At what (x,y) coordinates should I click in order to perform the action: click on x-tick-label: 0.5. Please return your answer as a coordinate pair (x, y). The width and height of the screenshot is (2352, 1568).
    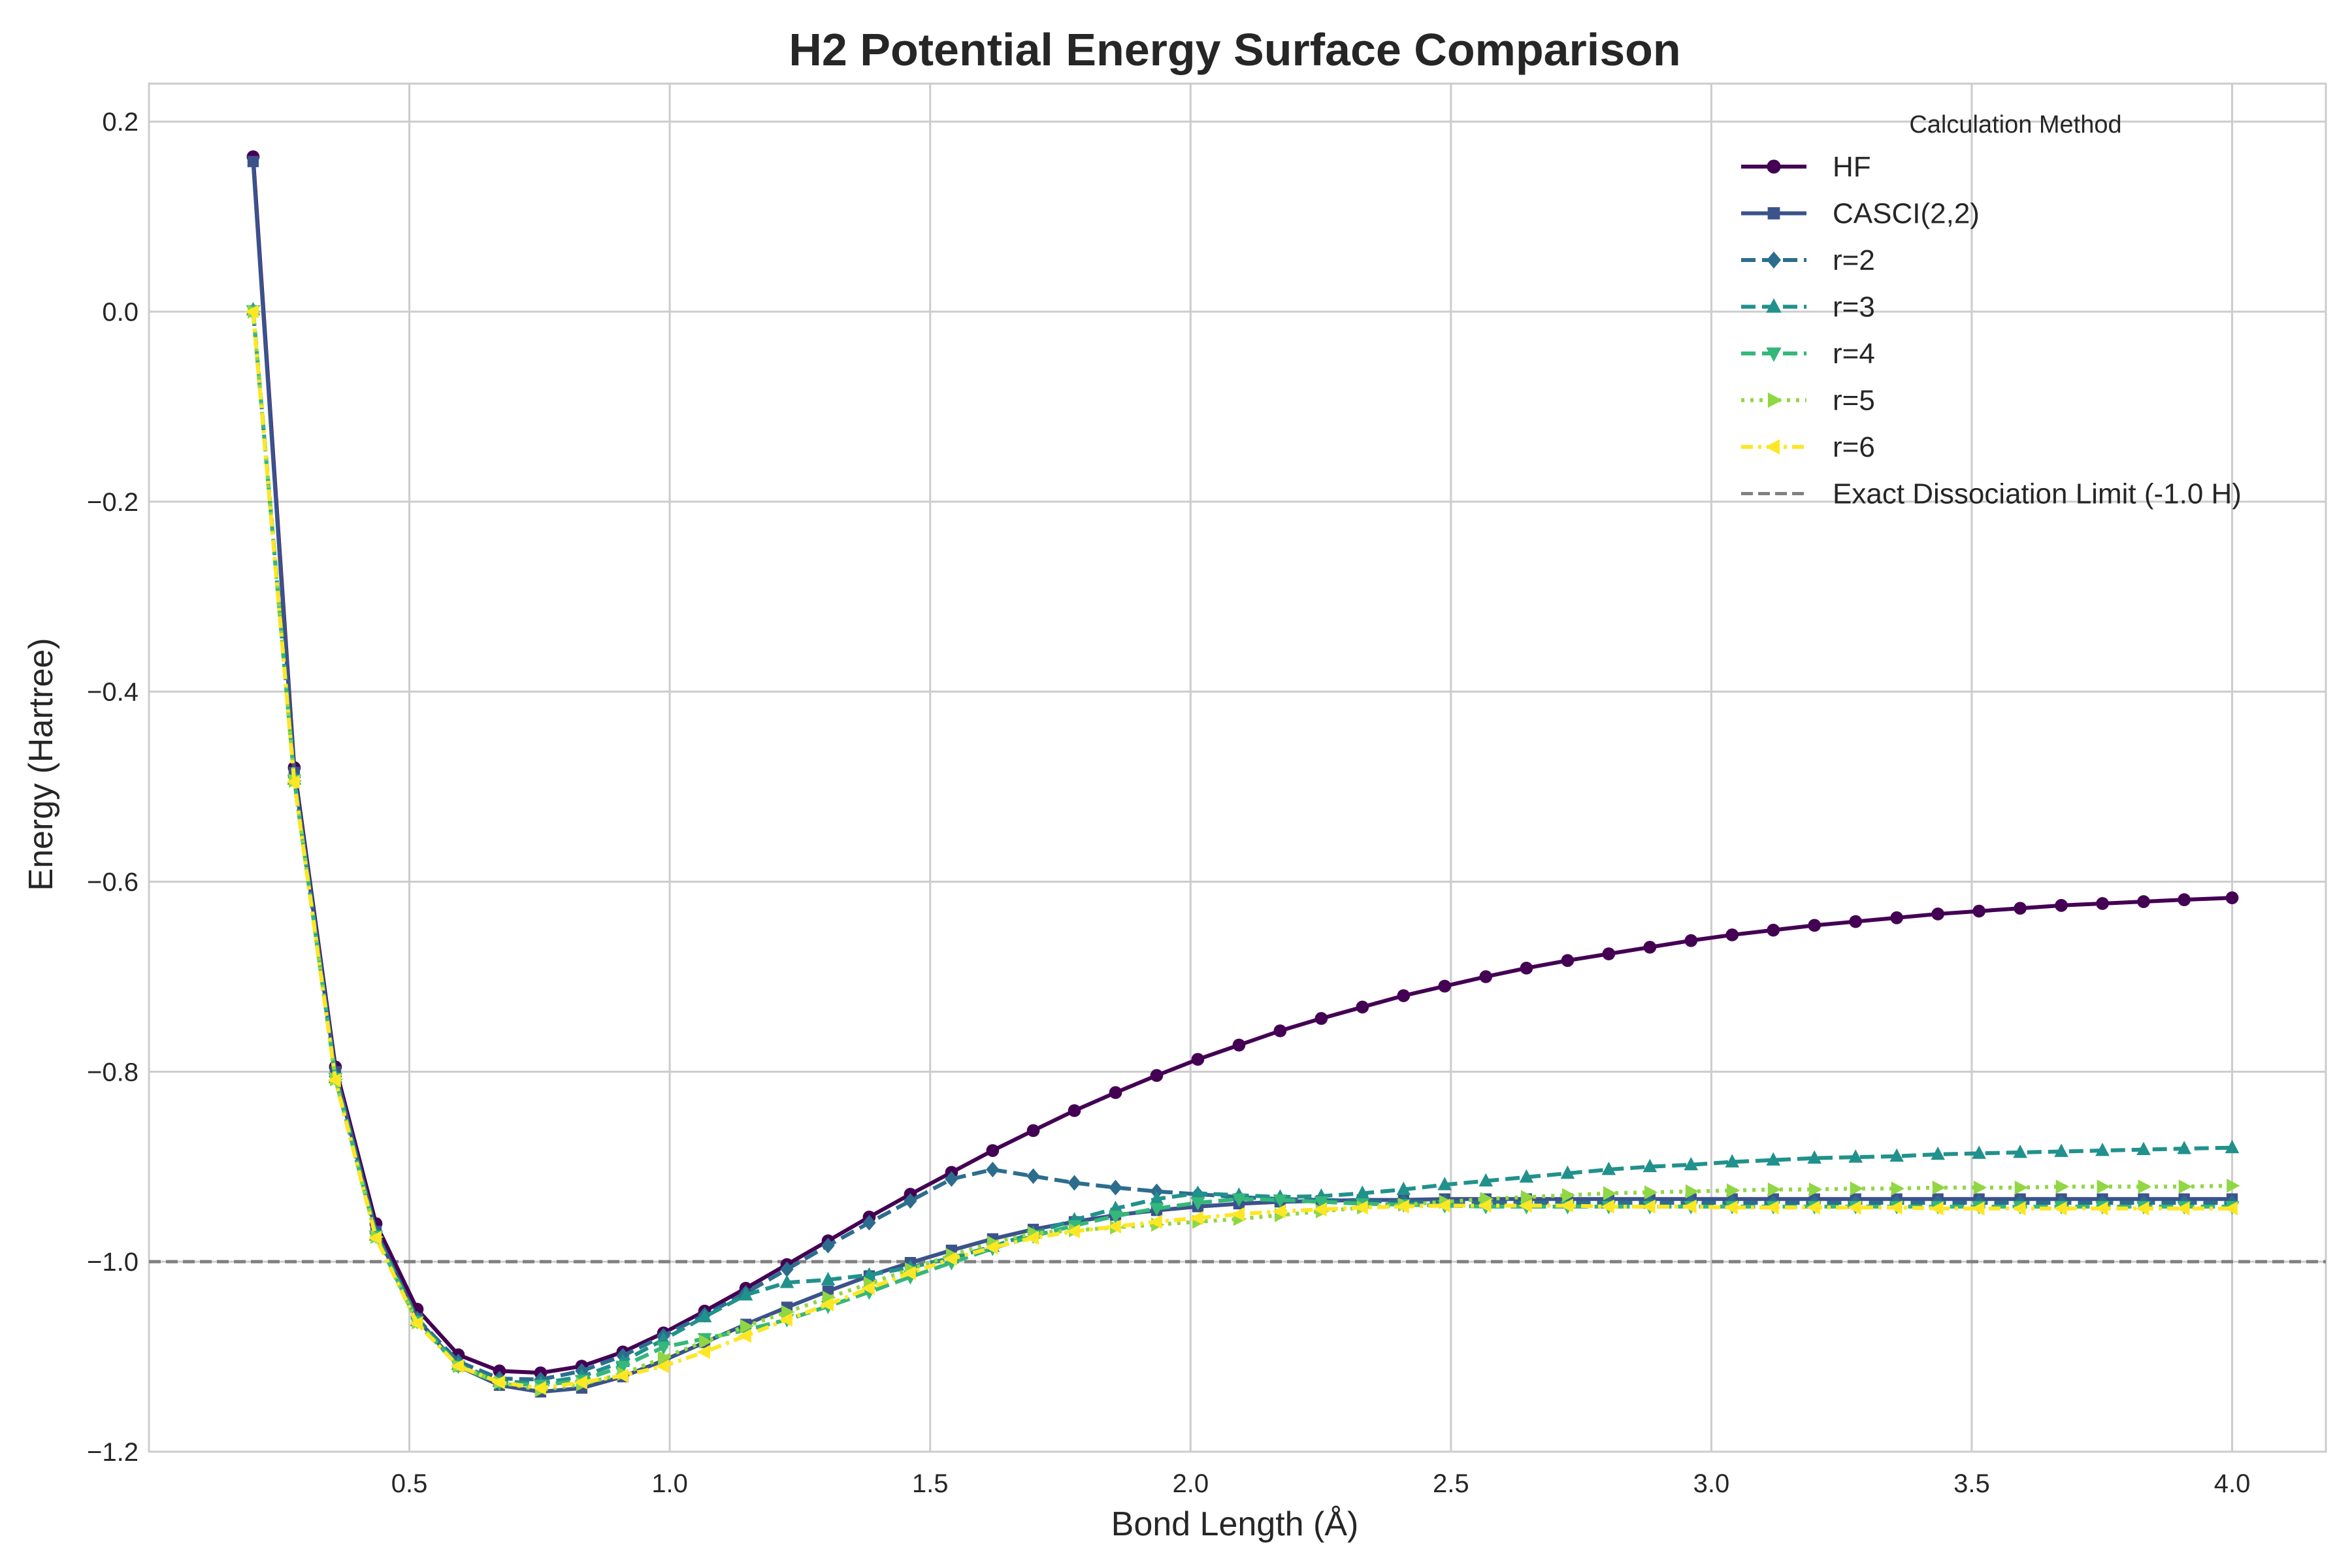
    Looking at the image, I should click on (409, 1483).